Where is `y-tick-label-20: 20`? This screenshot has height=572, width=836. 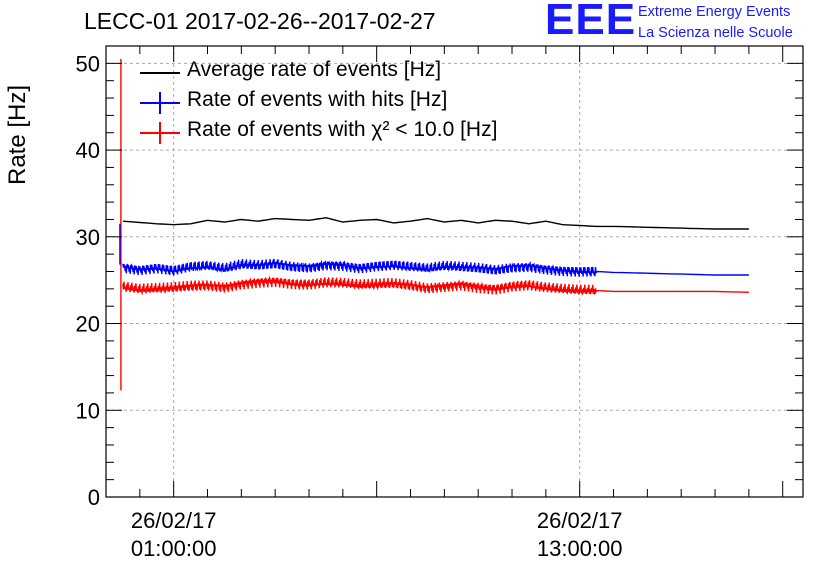 y-tick-label-20: 20 is located at coordinates (88, 324).